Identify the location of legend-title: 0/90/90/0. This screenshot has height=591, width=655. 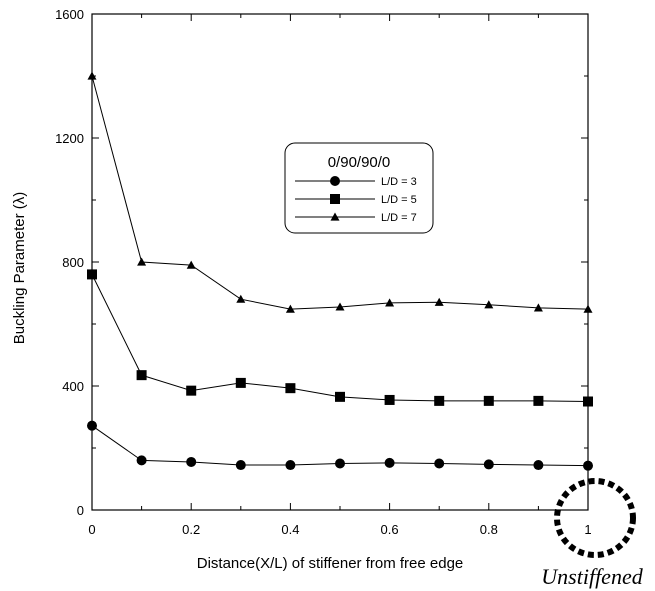
(359, 162).